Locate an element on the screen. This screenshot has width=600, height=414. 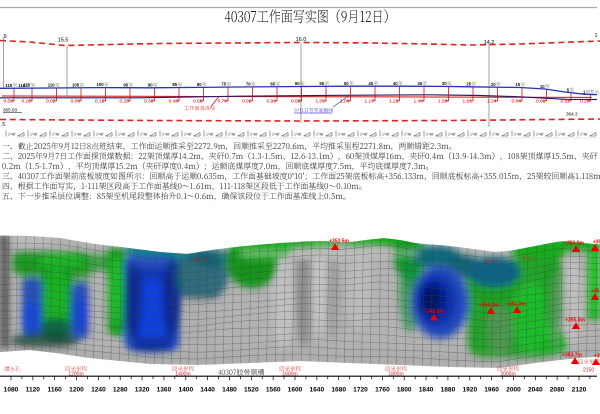
svg-text: 50 is located at coordinates (346, 83).